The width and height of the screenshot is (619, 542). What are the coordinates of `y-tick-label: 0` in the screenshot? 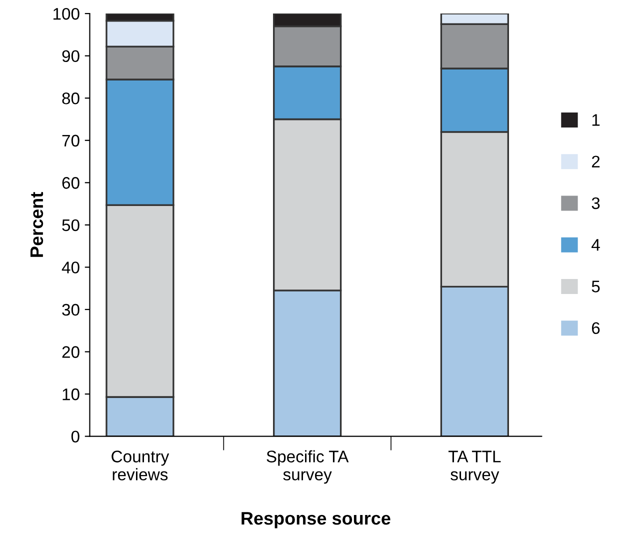 It's located at (75, 436).